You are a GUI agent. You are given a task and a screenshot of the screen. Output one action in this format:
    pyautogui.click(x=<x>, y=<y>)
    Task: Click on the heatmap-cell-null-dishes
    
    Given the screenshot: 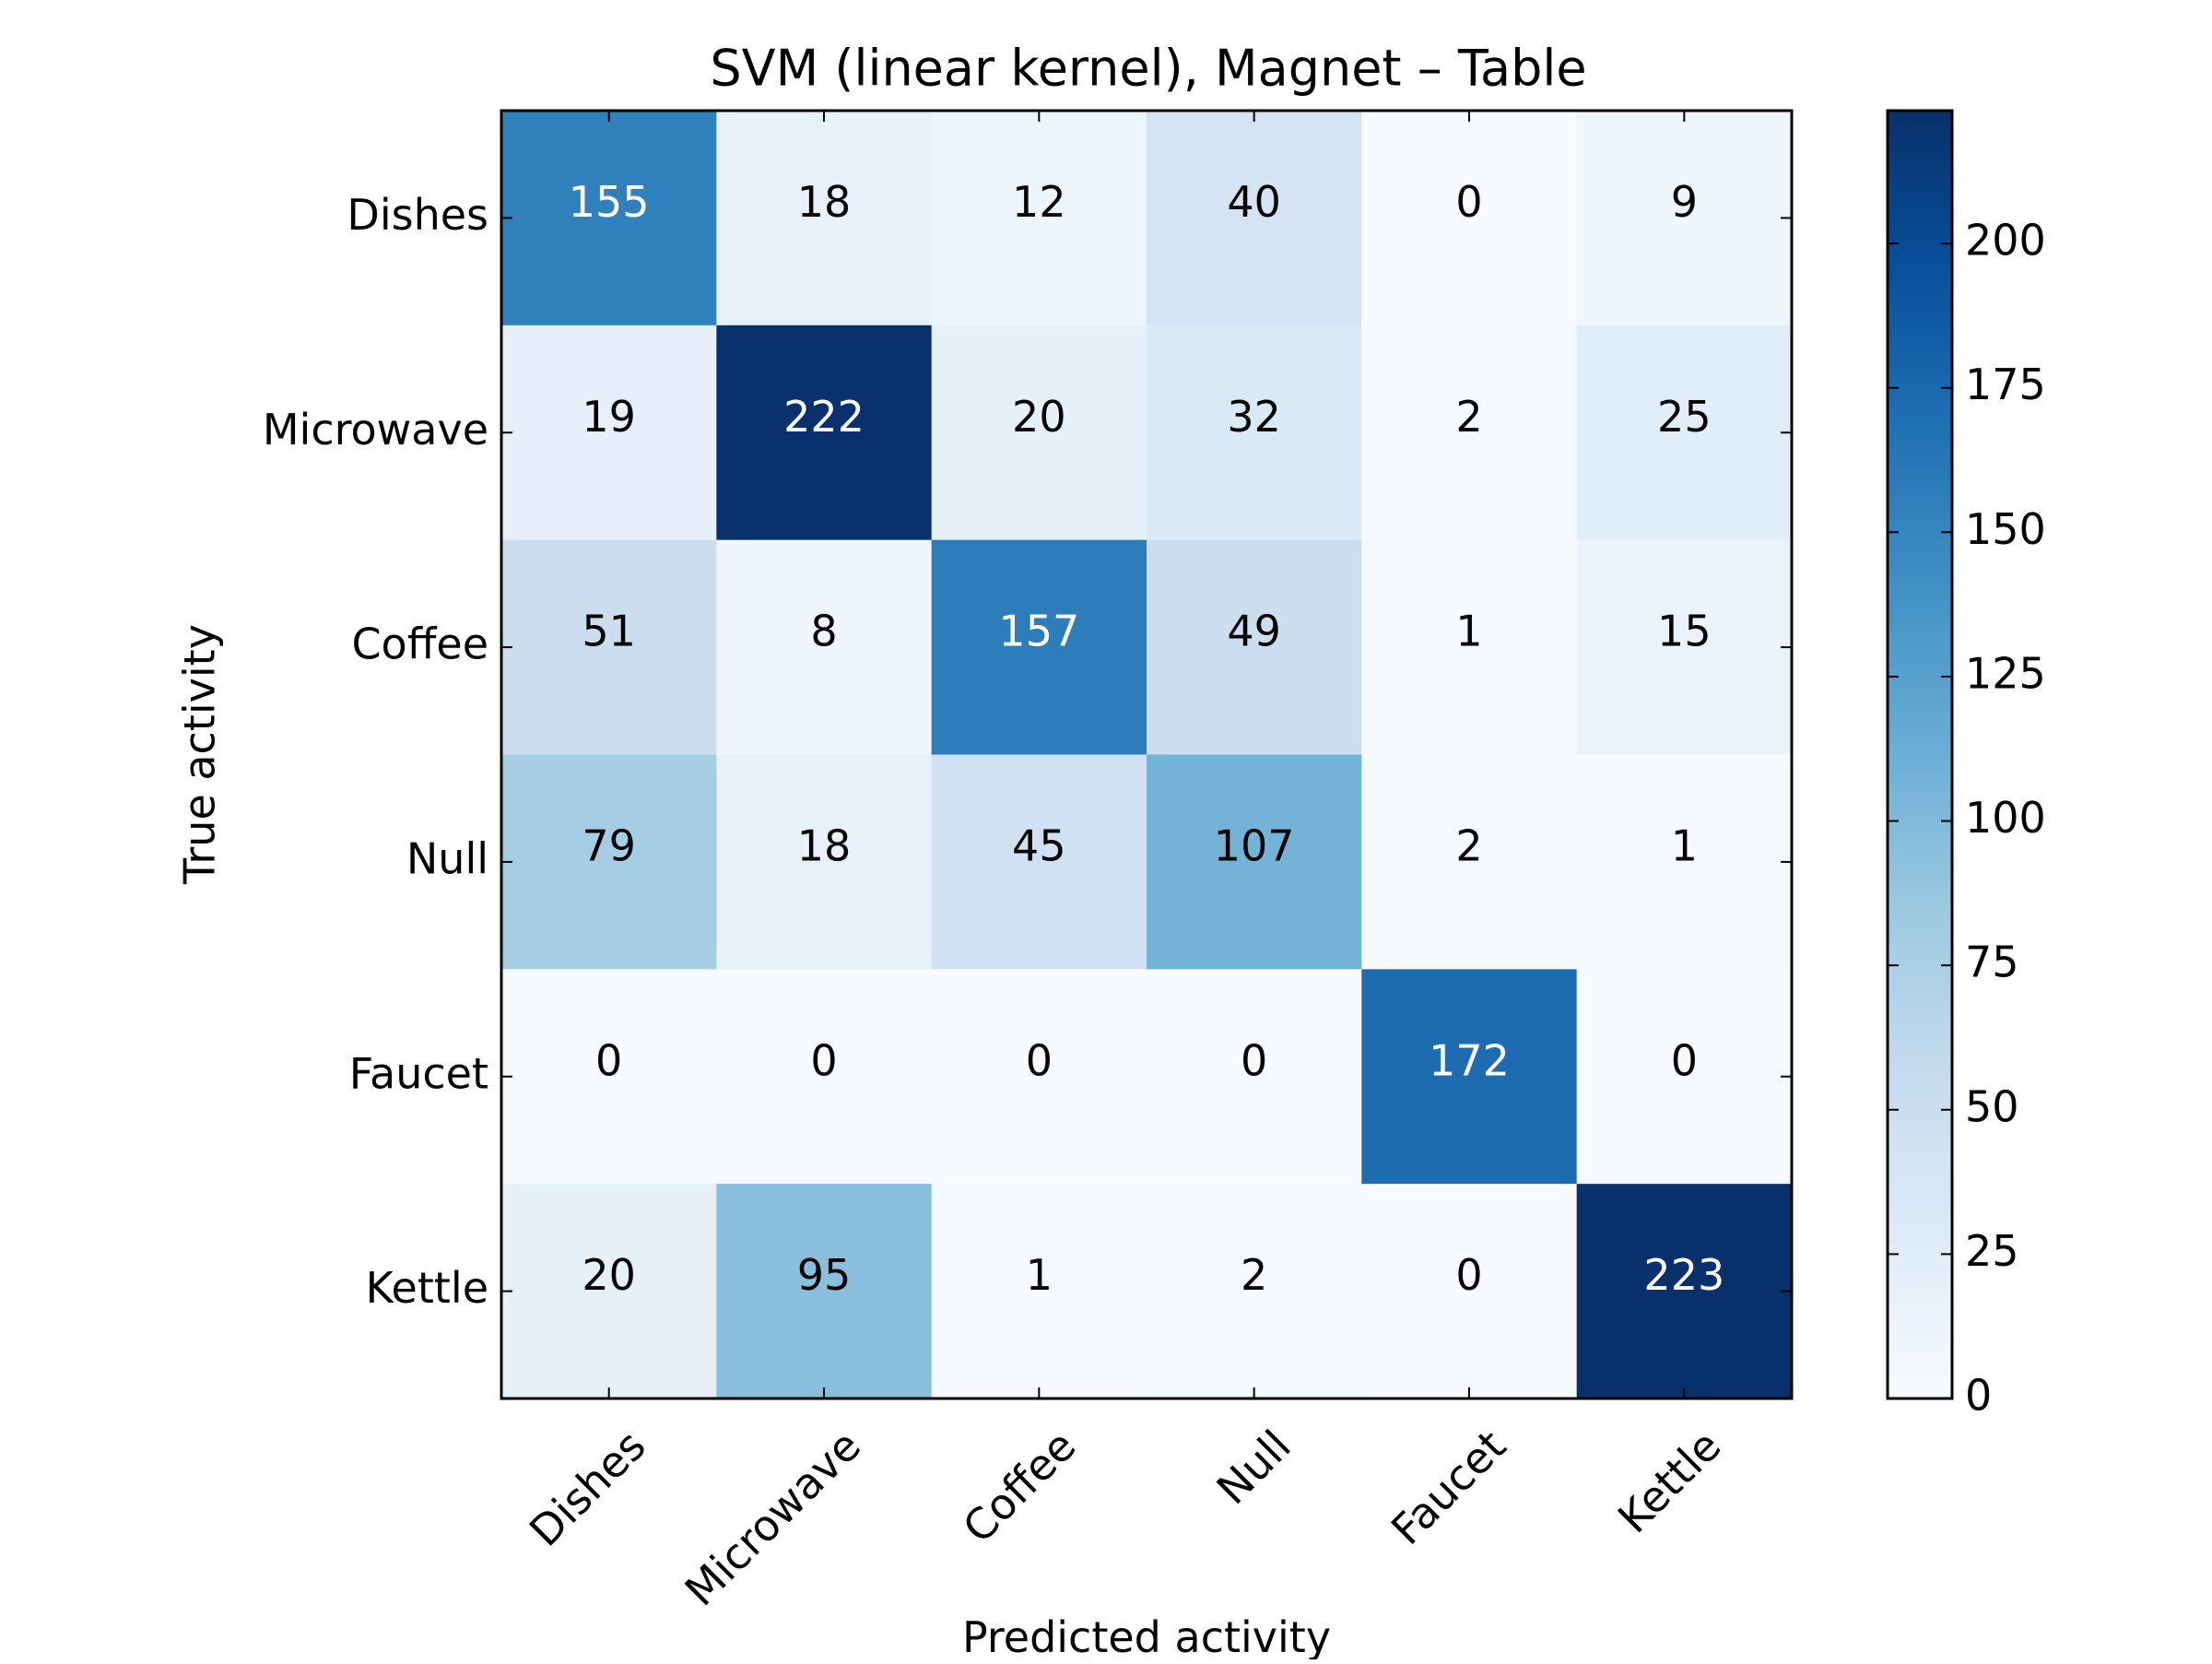 What is the action you would take?
    pyautogui.click(x=609, y=862)
    